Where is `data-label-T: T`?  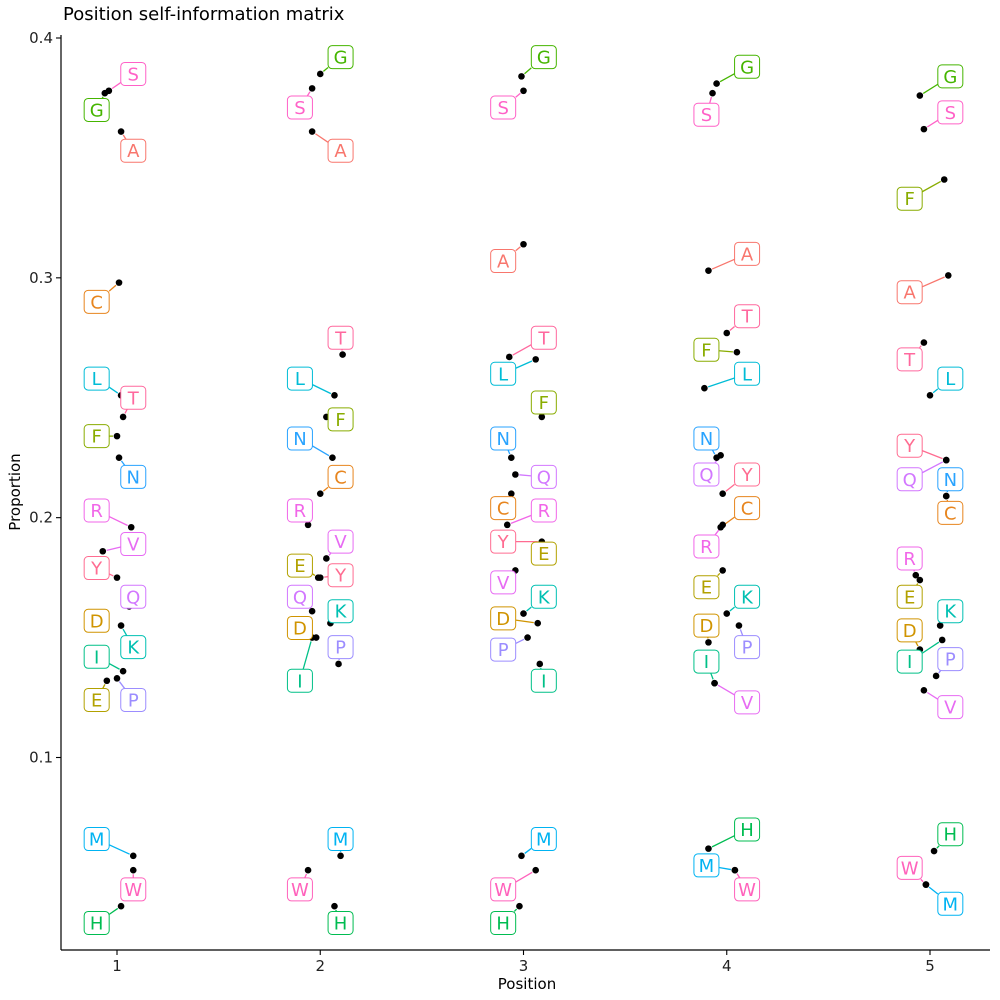
data-label-T: T is located at coordinates (747, 317).